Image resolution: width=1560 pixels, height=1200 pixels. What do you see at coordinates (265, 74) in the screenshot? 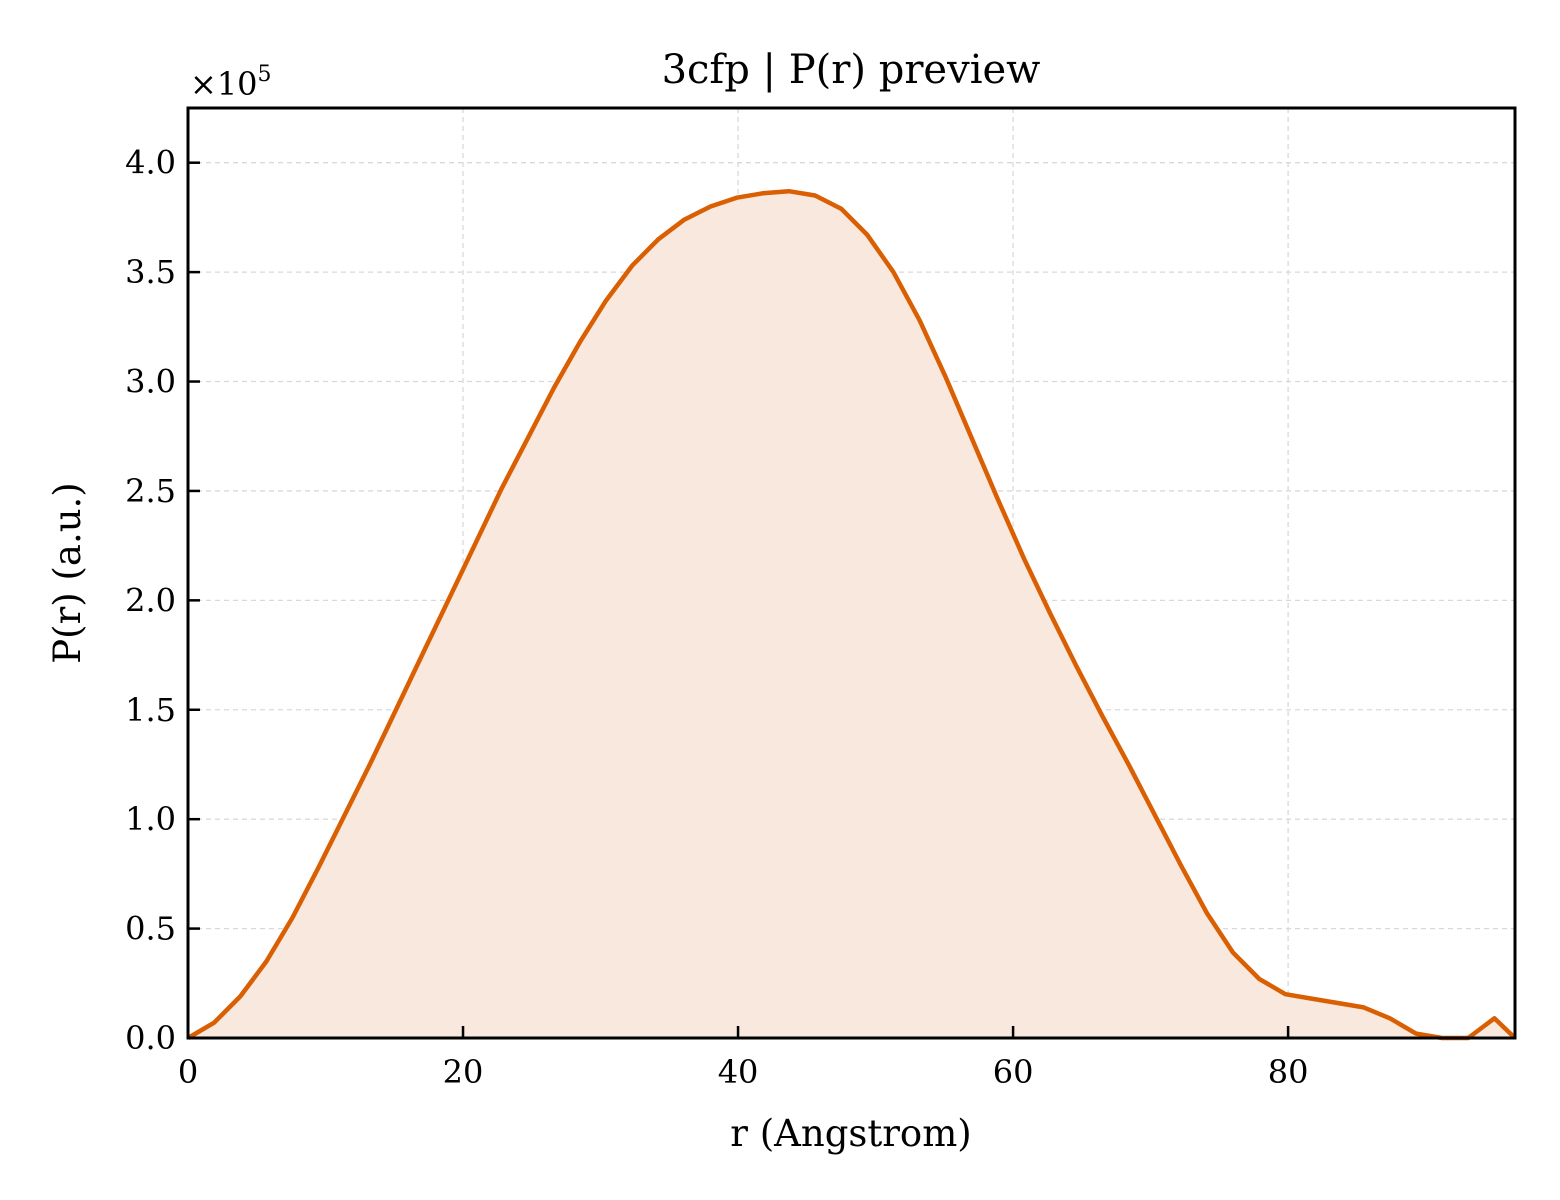
I see `y-offset-exponent: 5` at bounding box center [265, 74].